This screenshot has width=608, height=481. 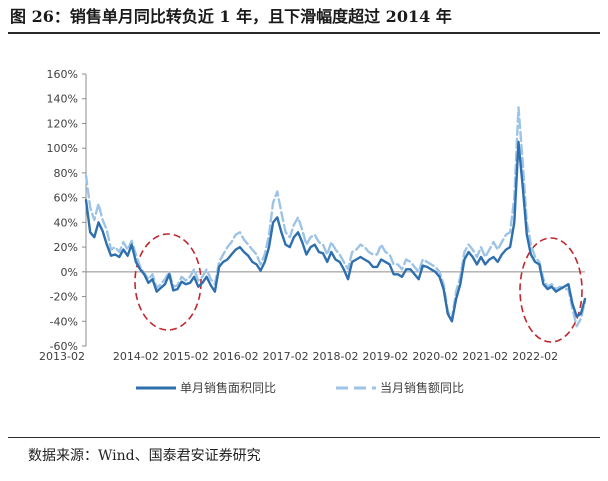 I want to click on title-divider, so click(x=304, y=33).